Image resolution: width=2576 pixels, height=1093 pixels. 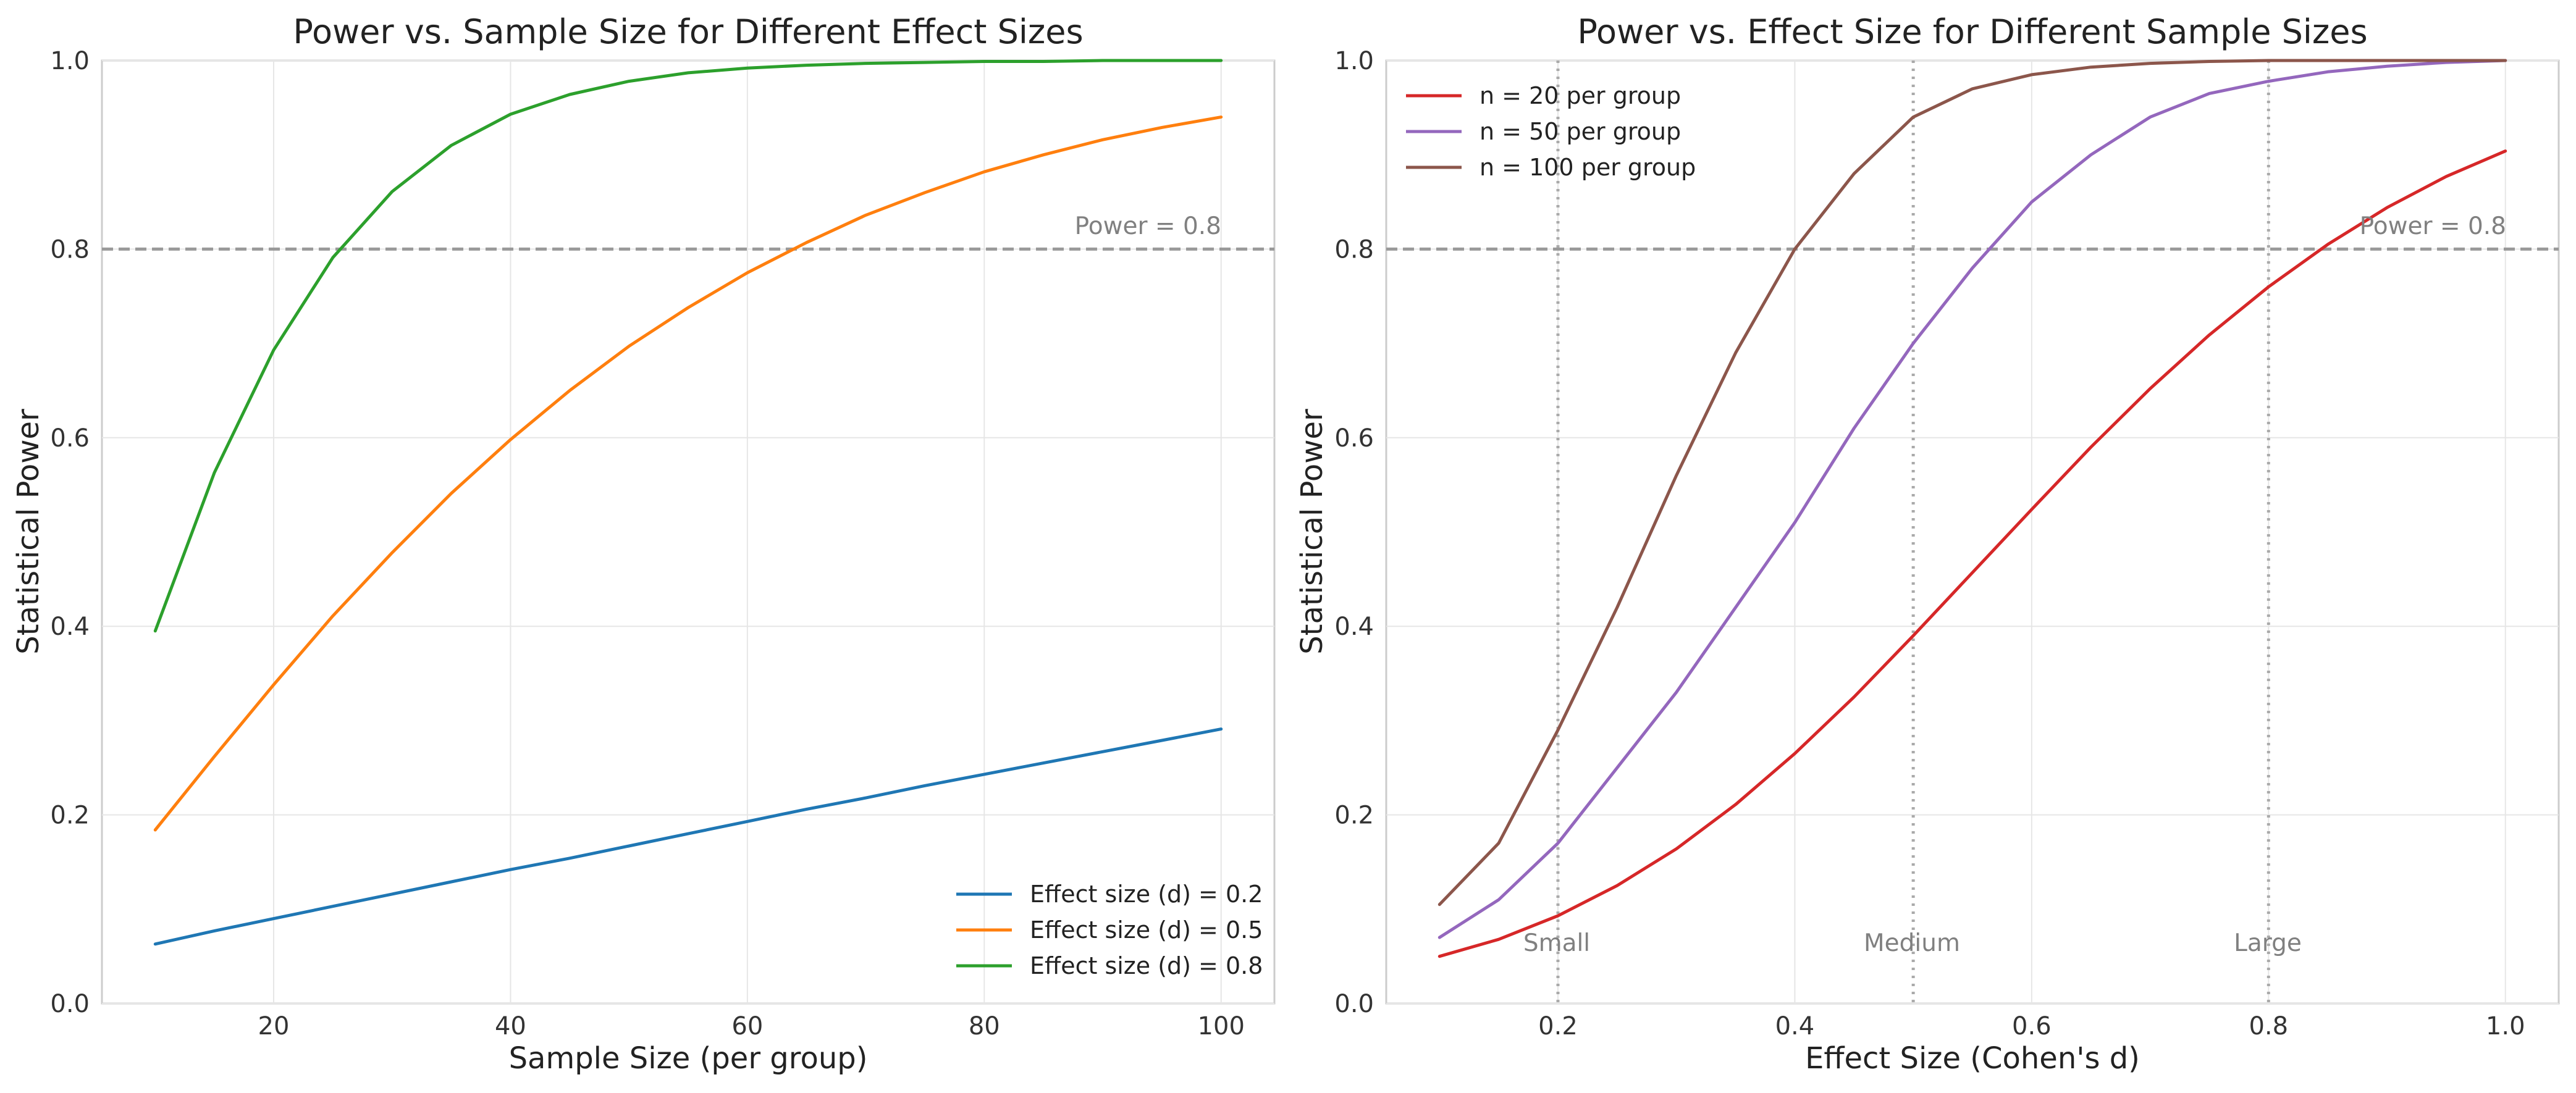 I want to click on x-tick-label: 20, so click(x=274, y=1026).